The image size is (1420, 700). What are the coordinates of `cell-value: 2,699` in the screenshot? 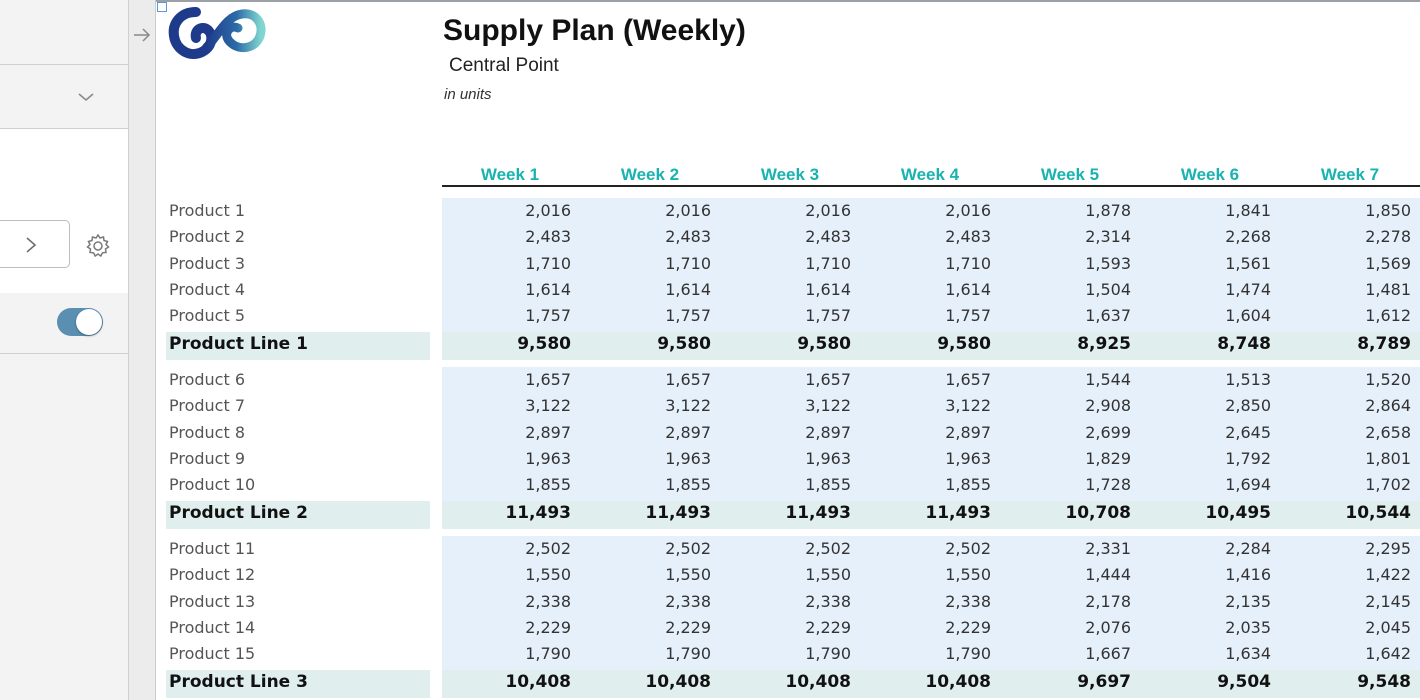 It's located at (1108, 432).